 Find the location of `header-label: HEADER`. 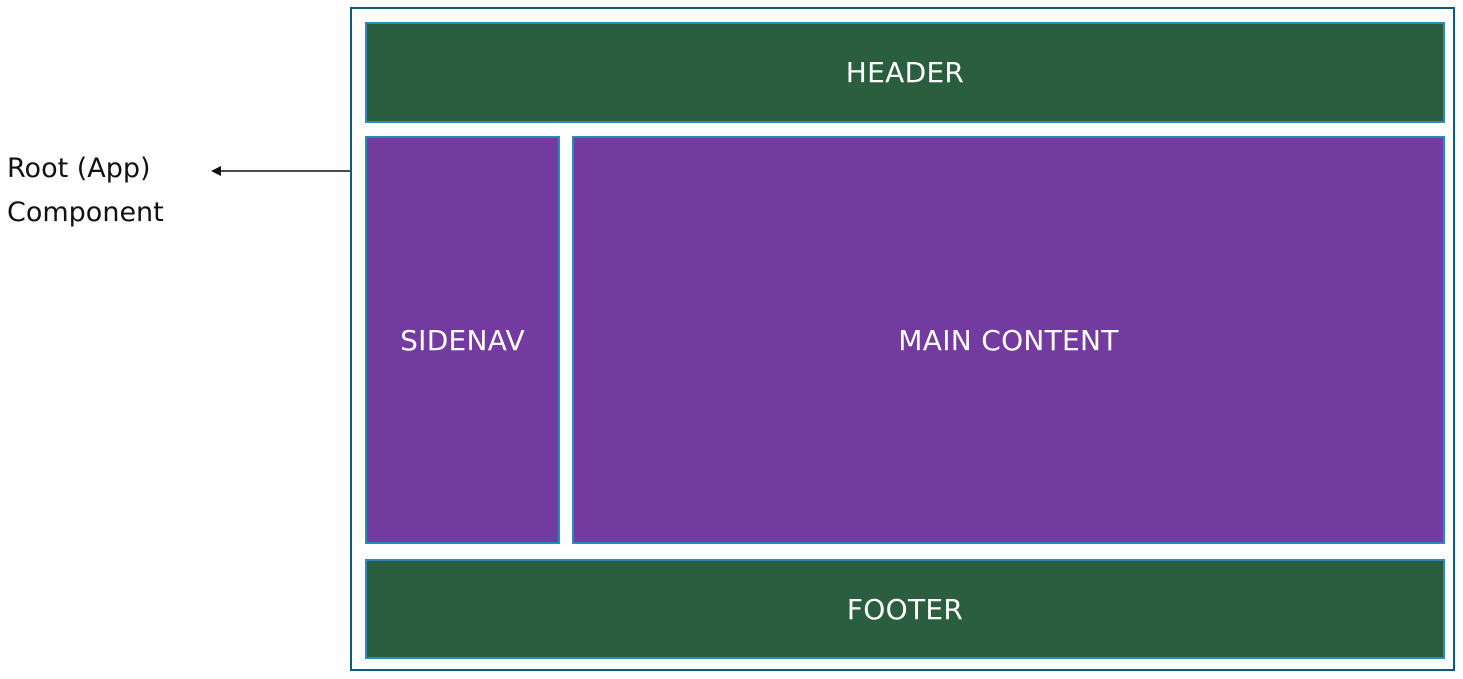

header-label: HEADER is located at coordinates (905, 72).